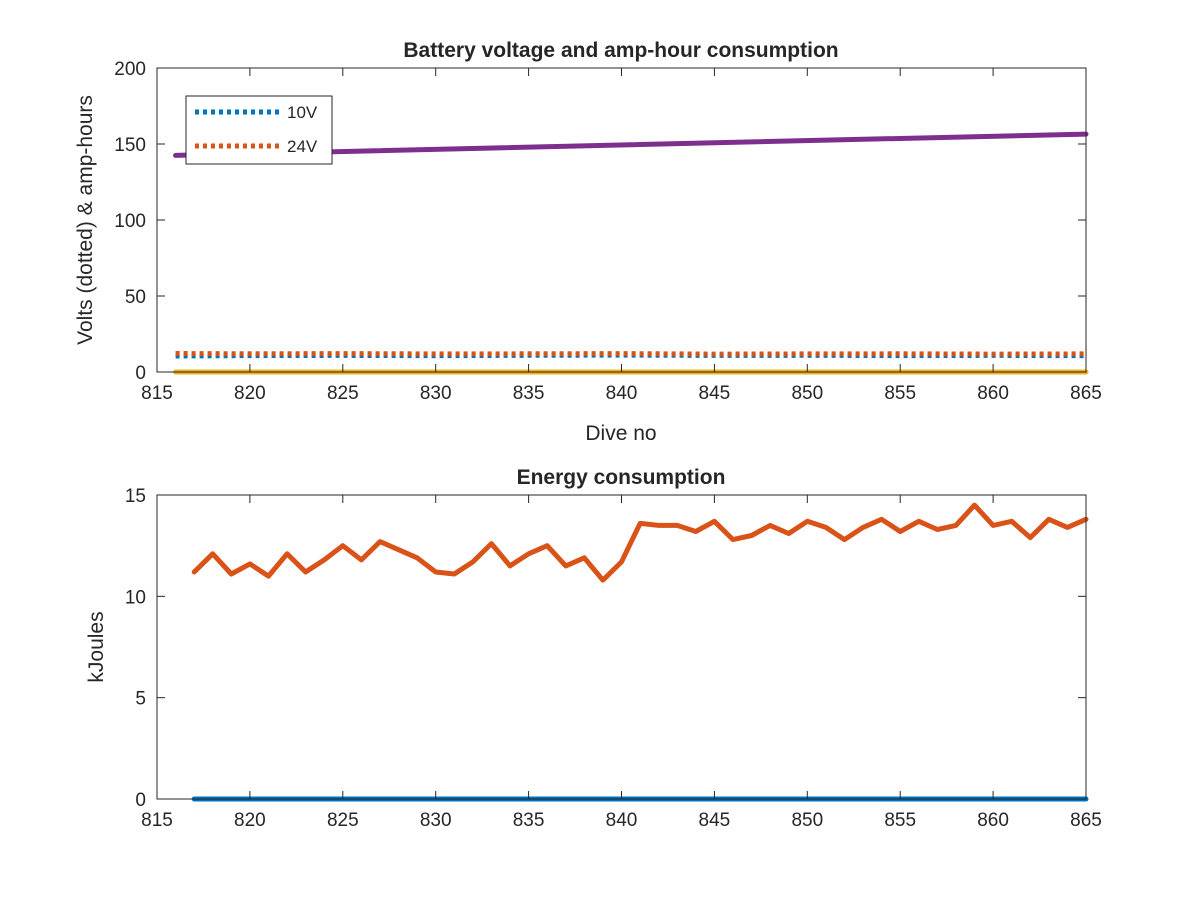 This screenshot has width=1200, height=900. I want to click on y-tick-label: 5, so click(140, 699).